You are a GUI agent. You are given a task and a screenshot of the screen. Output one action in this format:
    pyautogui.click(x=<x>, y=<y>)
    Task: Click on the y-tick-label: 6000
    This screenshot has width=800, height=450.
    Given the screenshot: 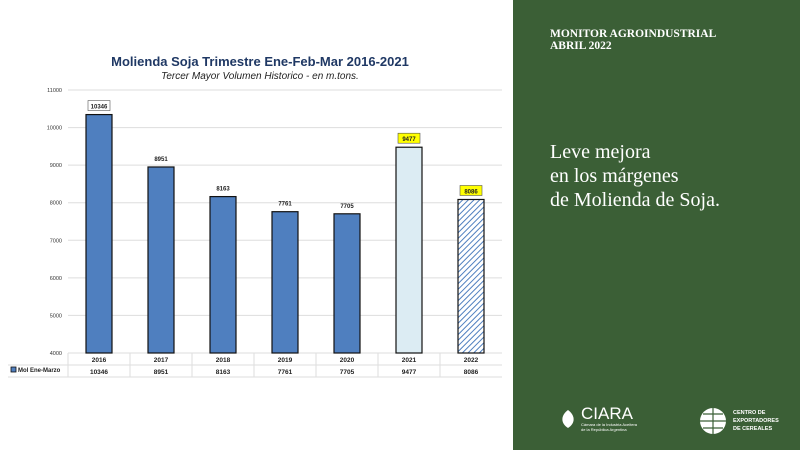 What is the action you would take?
    pyautogui.click(x=56, y=279)
    